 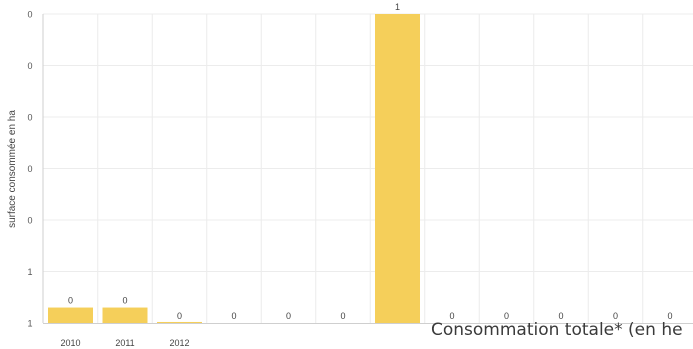 I want to click on chart-caption: Consommation totale* (en he, so click(x=557, y=330).